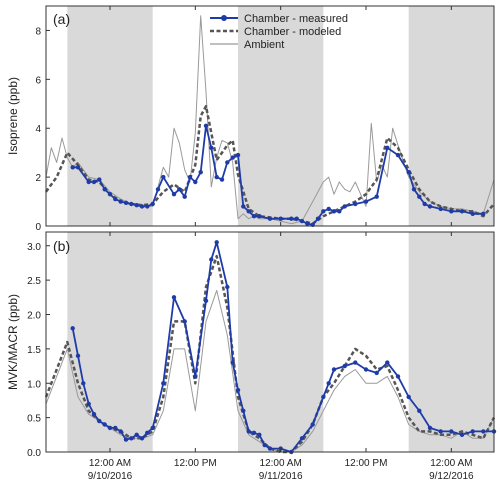  Describe the element at coordinates (110, 476) in the screenshot. I see `x-tick-date-label: 9/10/2016` at that location.